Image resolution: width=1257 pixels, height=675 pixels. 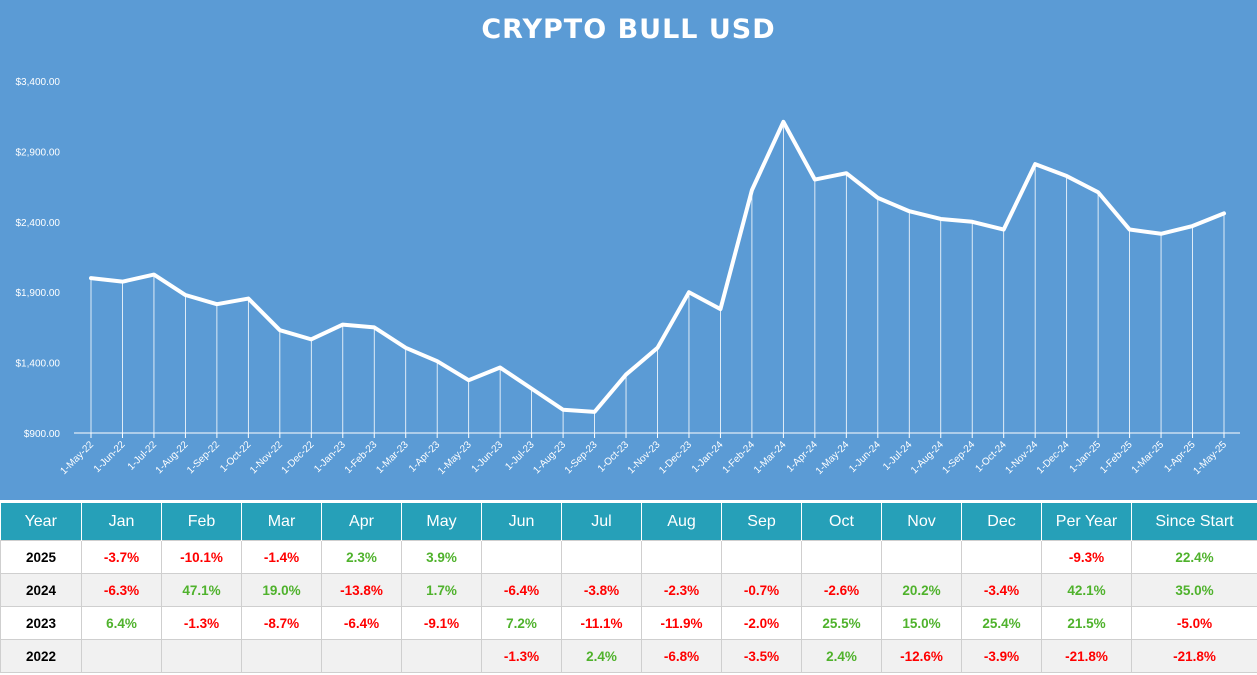 What do you see at coordinates (121, 557) in the screenshot?
I see `return-cell: -3.7%` at bounding box center [121, 557].